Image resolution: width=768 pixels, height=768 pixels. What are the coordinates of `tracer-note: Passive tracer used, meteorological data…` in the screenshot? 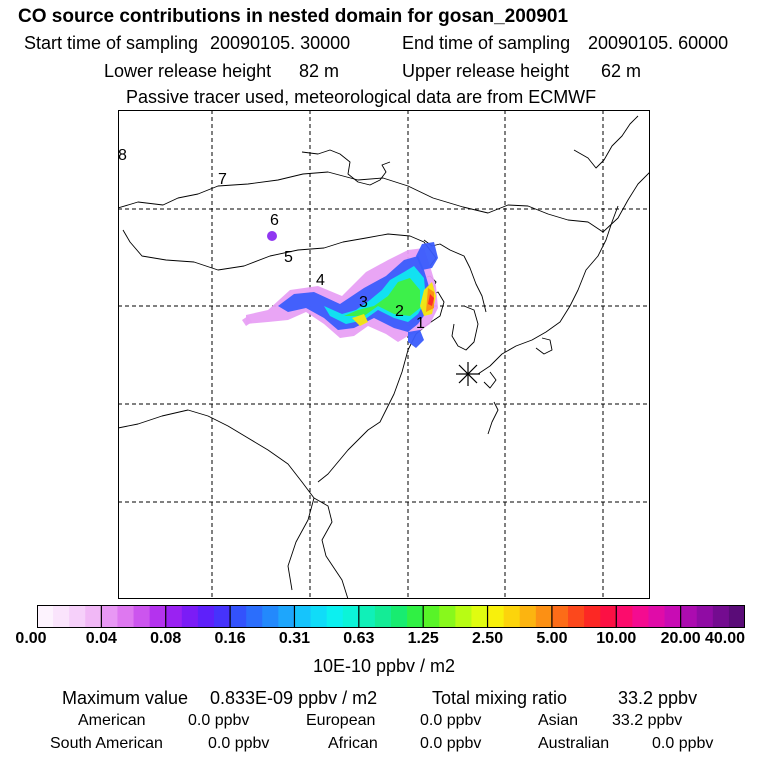 It's located at (361, 97).